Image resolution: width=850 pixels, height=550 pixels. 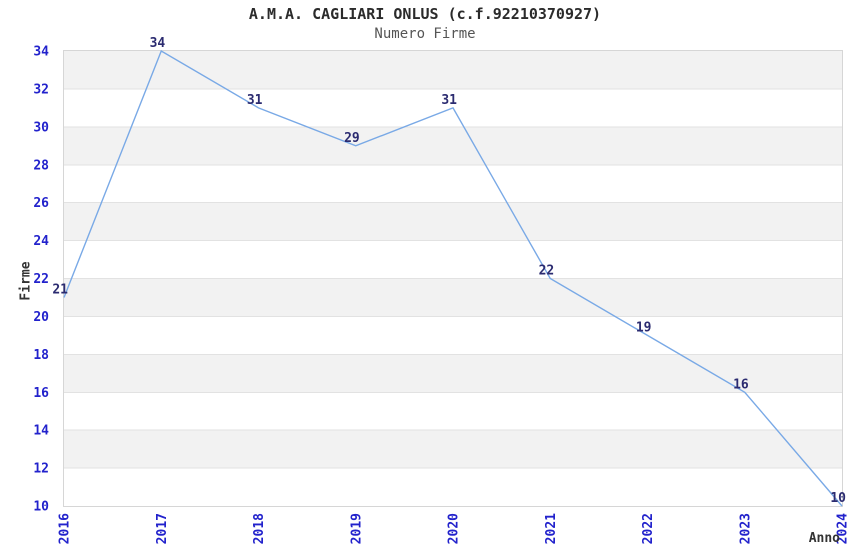 I want to click on x-tick-label: 2018, so click(x=259, y=528).